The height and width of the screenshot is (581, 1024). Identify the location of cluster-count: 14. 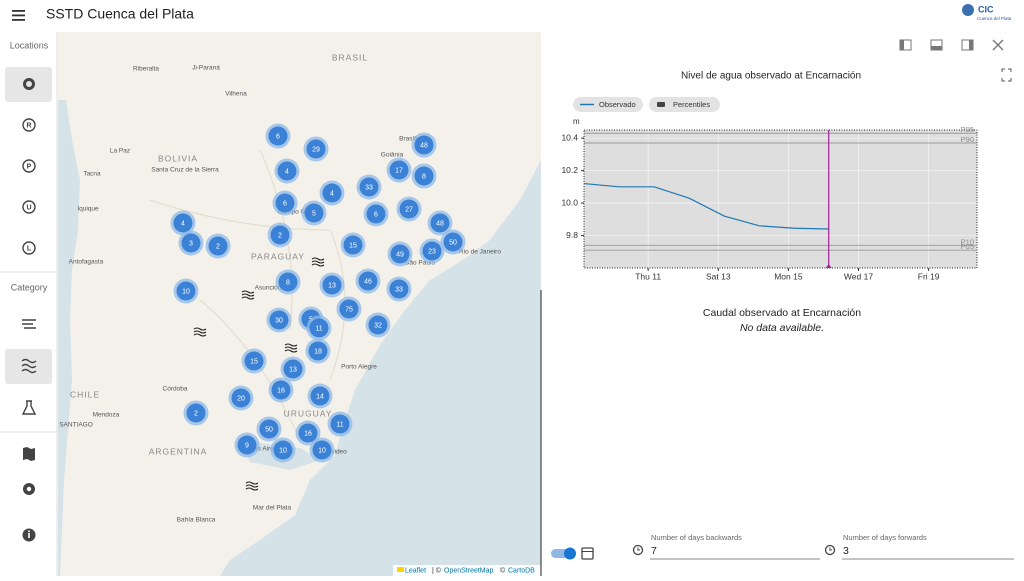
(320, 396).